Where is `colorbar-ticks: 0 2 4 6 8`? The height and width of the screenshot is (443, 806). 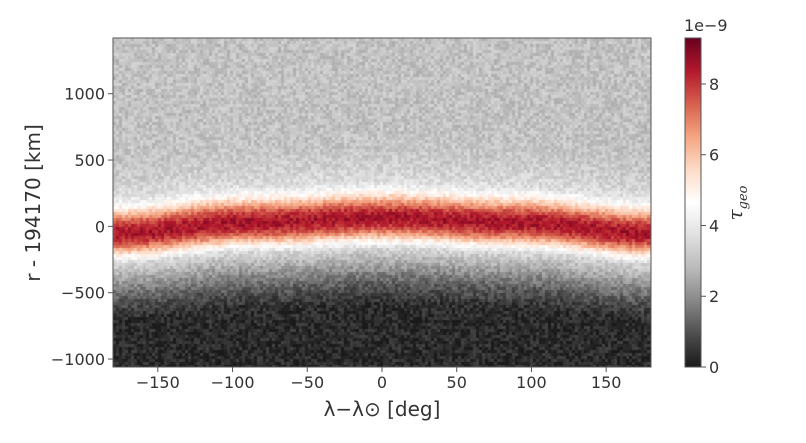
colorbar-ticks: 0 2 4 6 8 is located at coordinates (710, 226).